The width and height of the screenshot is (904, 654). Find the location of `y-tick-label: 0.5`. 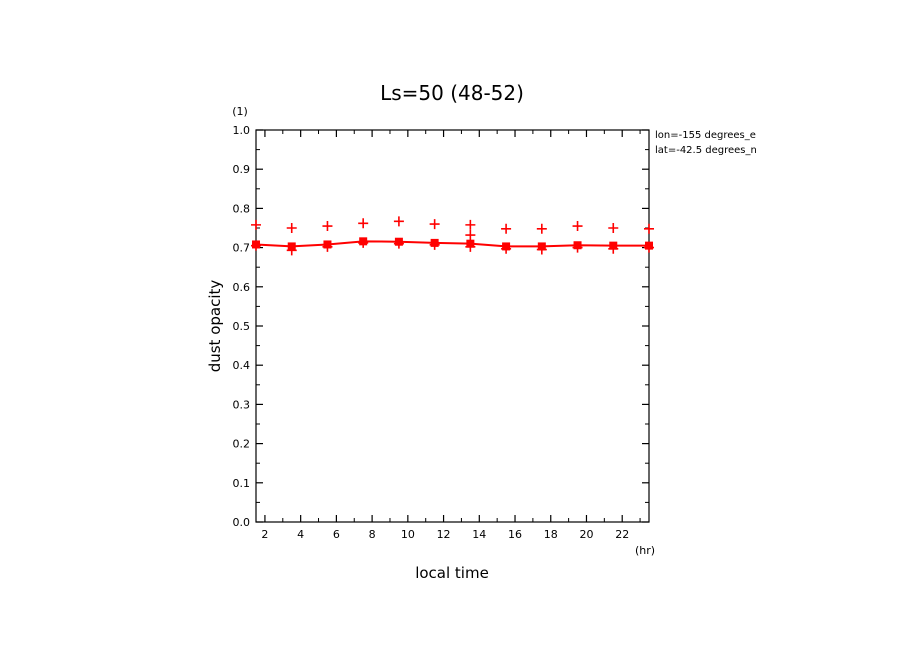

y-tick-label: 0.5 is located at coordinates (242, 326).